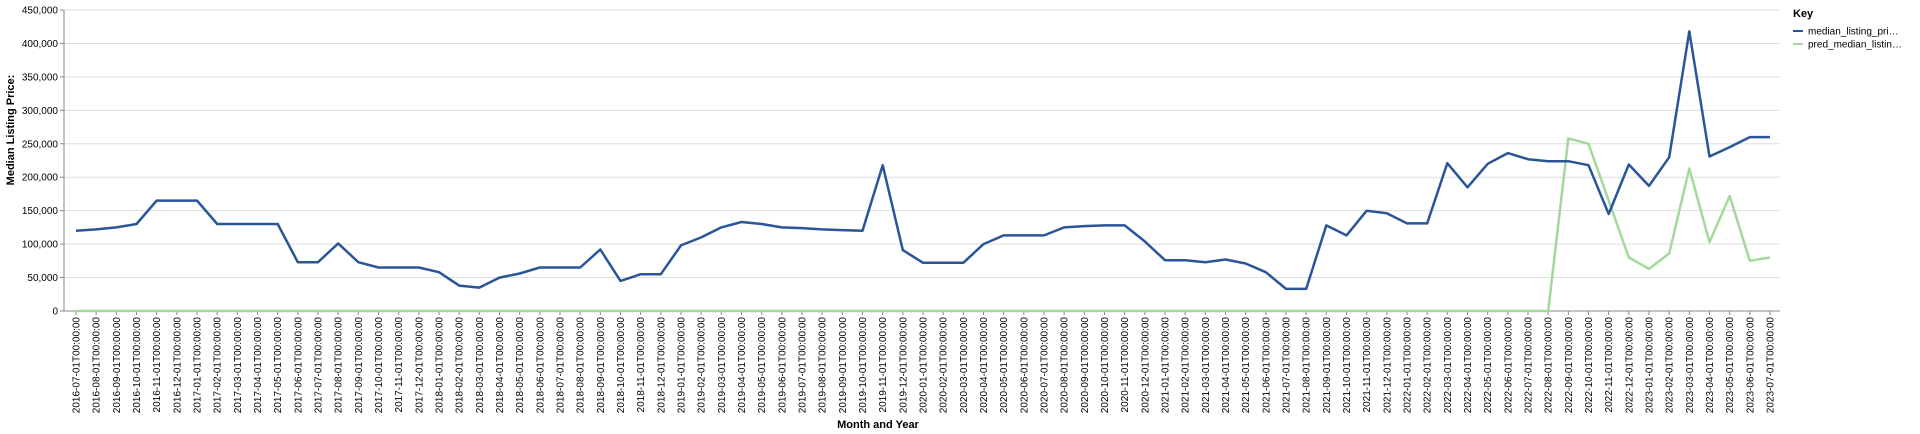 This screenshot has width=1920, height=434. Describe the element at coordinates (117, 365) in the screenshot. I see `x-tick-label: 2016-09-01T00:00:00` at that location.